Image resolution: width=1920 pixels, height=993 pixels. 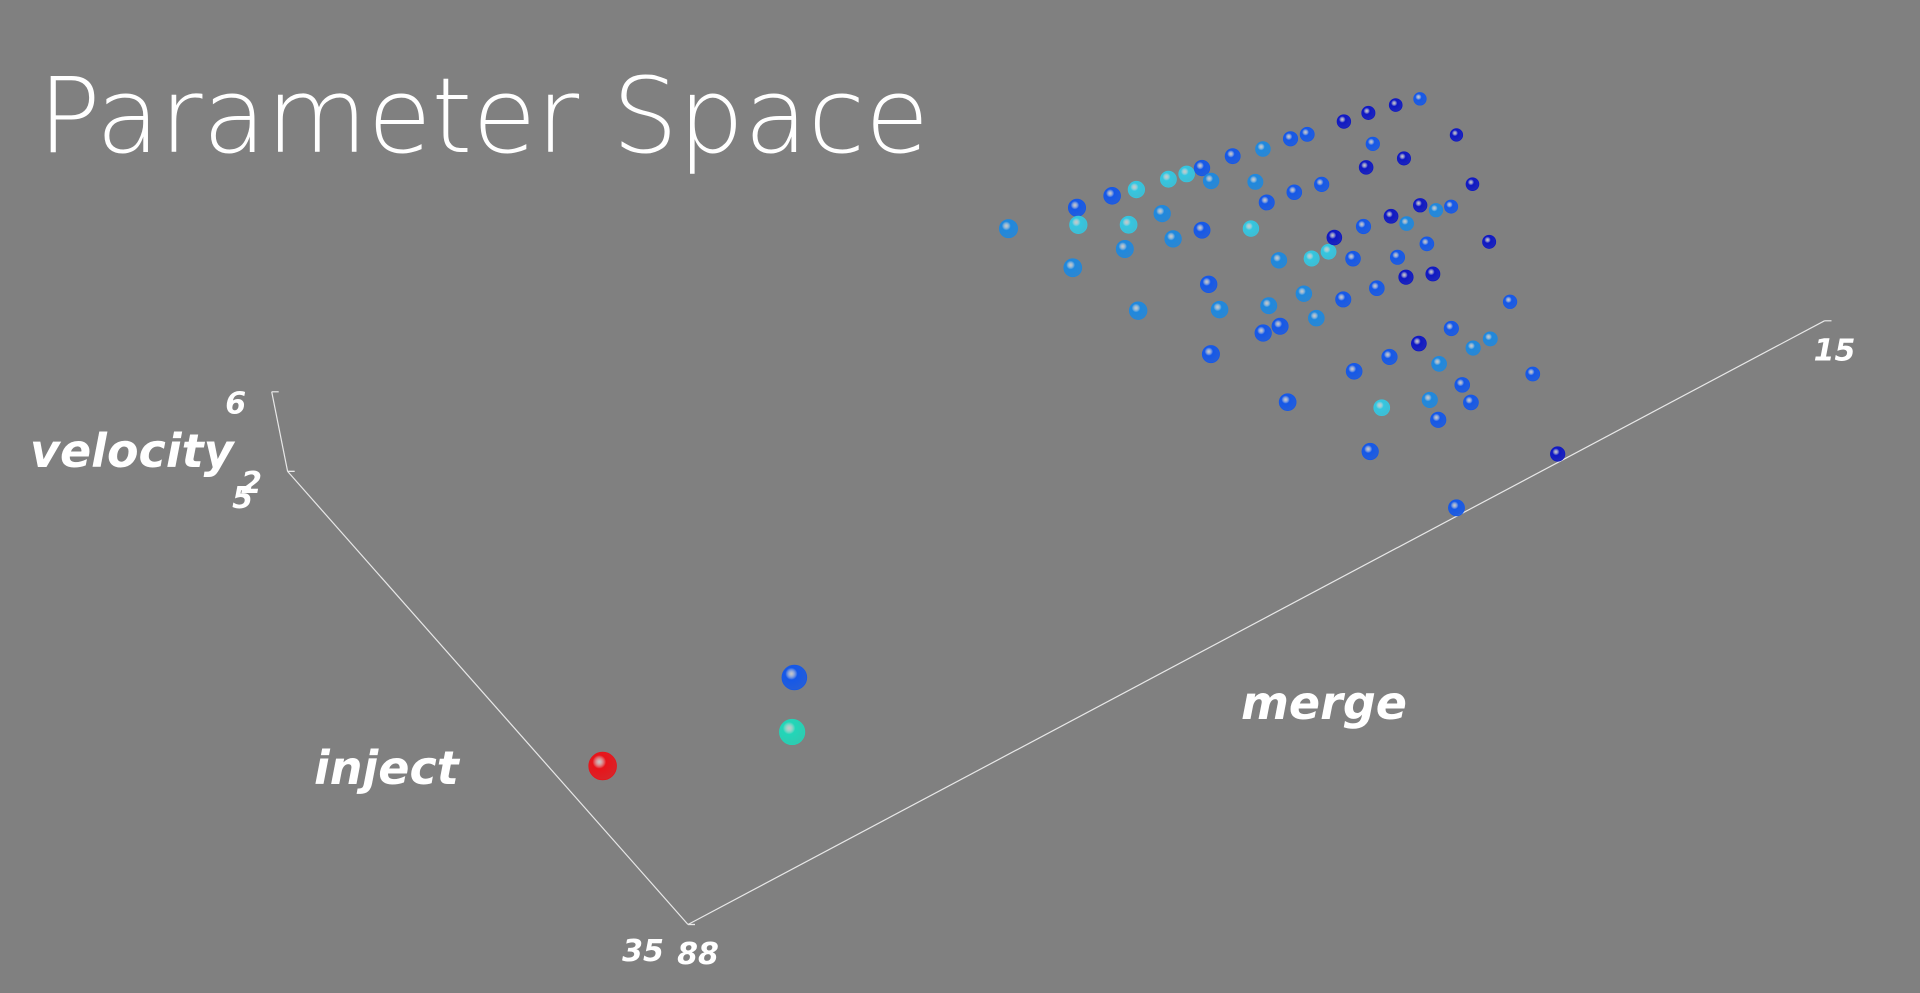 I want to click on tick-label: 6, so click(x=235, y=403).